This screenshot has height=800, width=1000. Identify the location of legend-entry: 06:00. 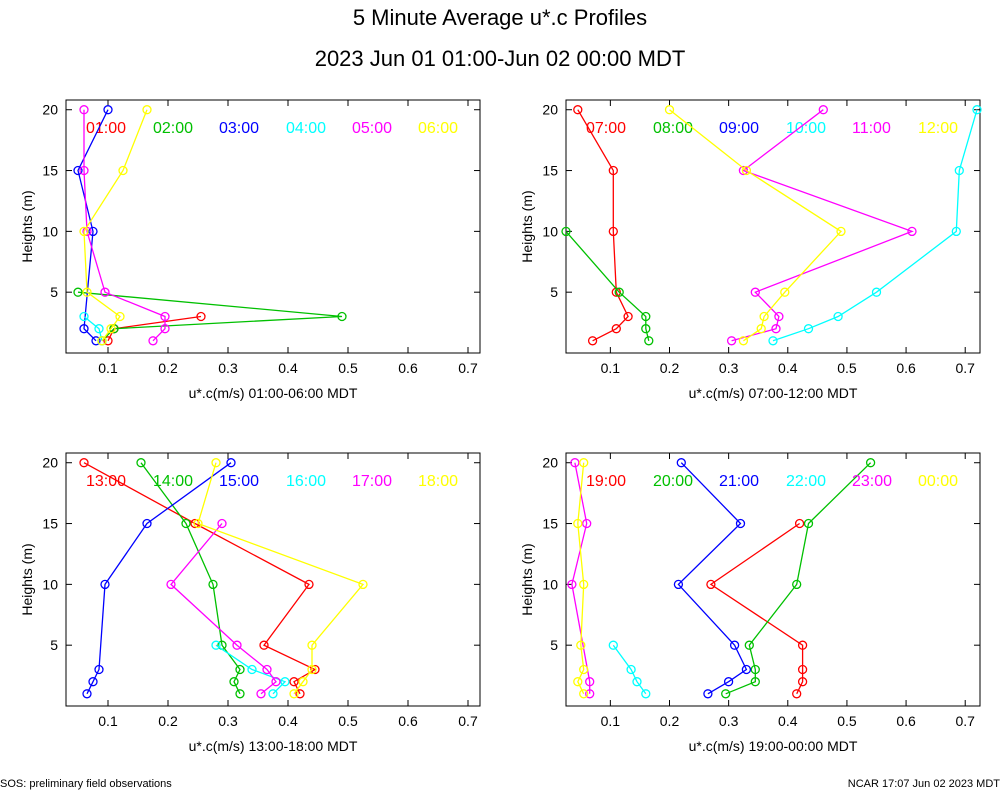
(438, 128).